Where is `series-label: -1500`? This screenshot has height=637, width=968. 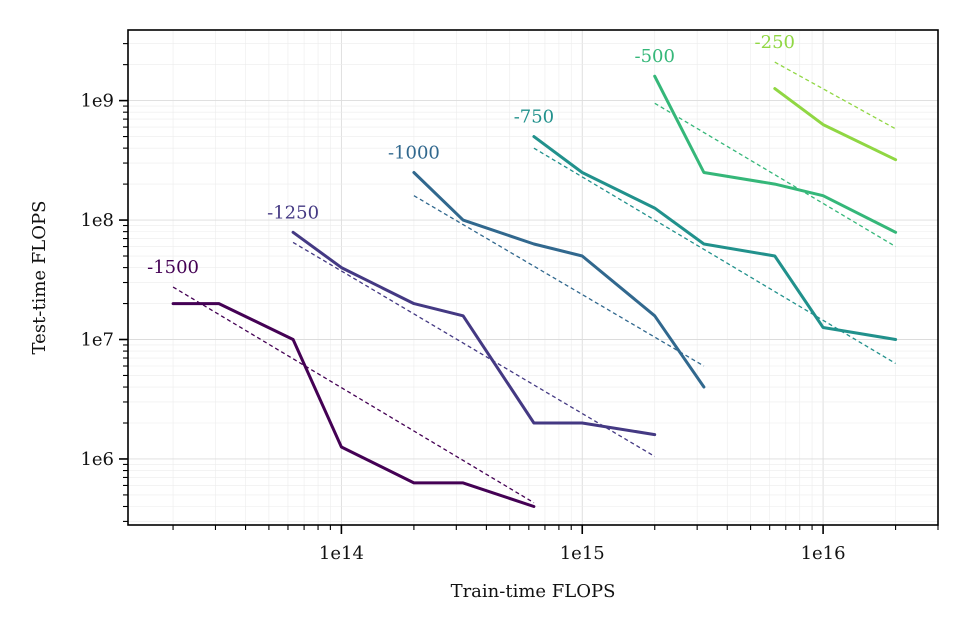 series-label: -1500 is located at coordinates (173, 267).